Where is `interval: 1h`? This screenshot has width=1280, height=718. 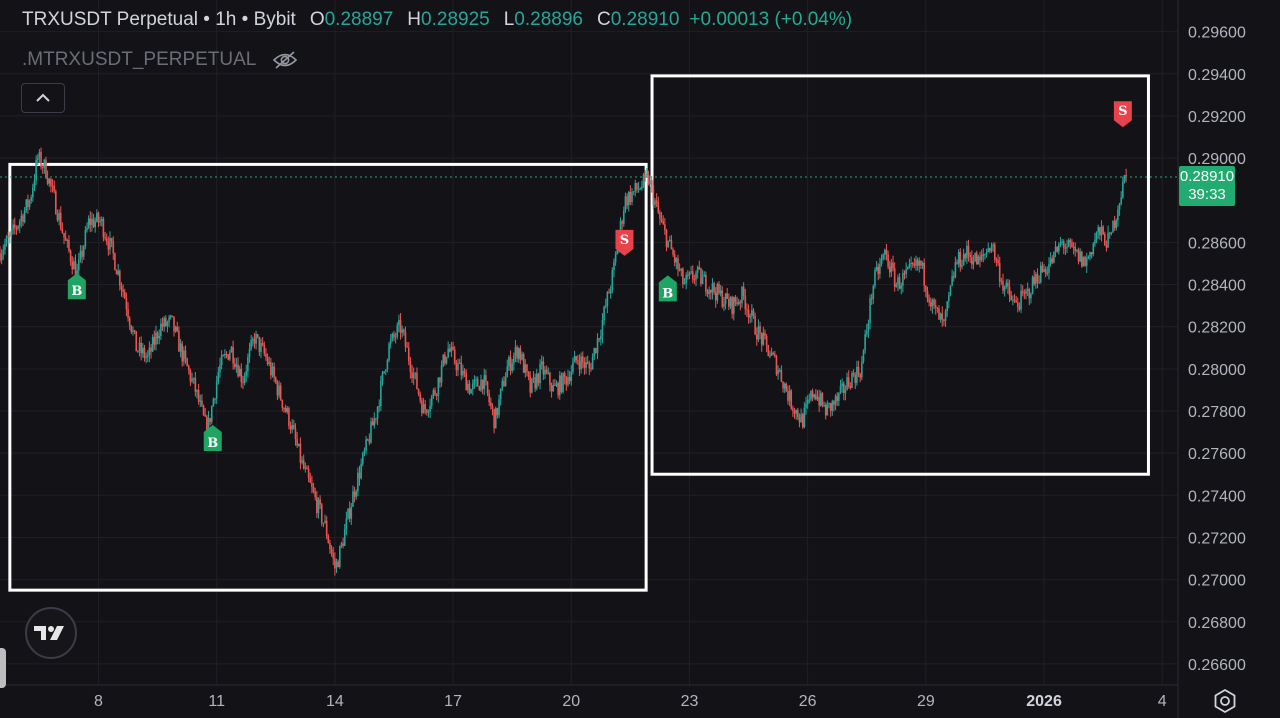 interval: 1h is located at coordinates (226, 19).